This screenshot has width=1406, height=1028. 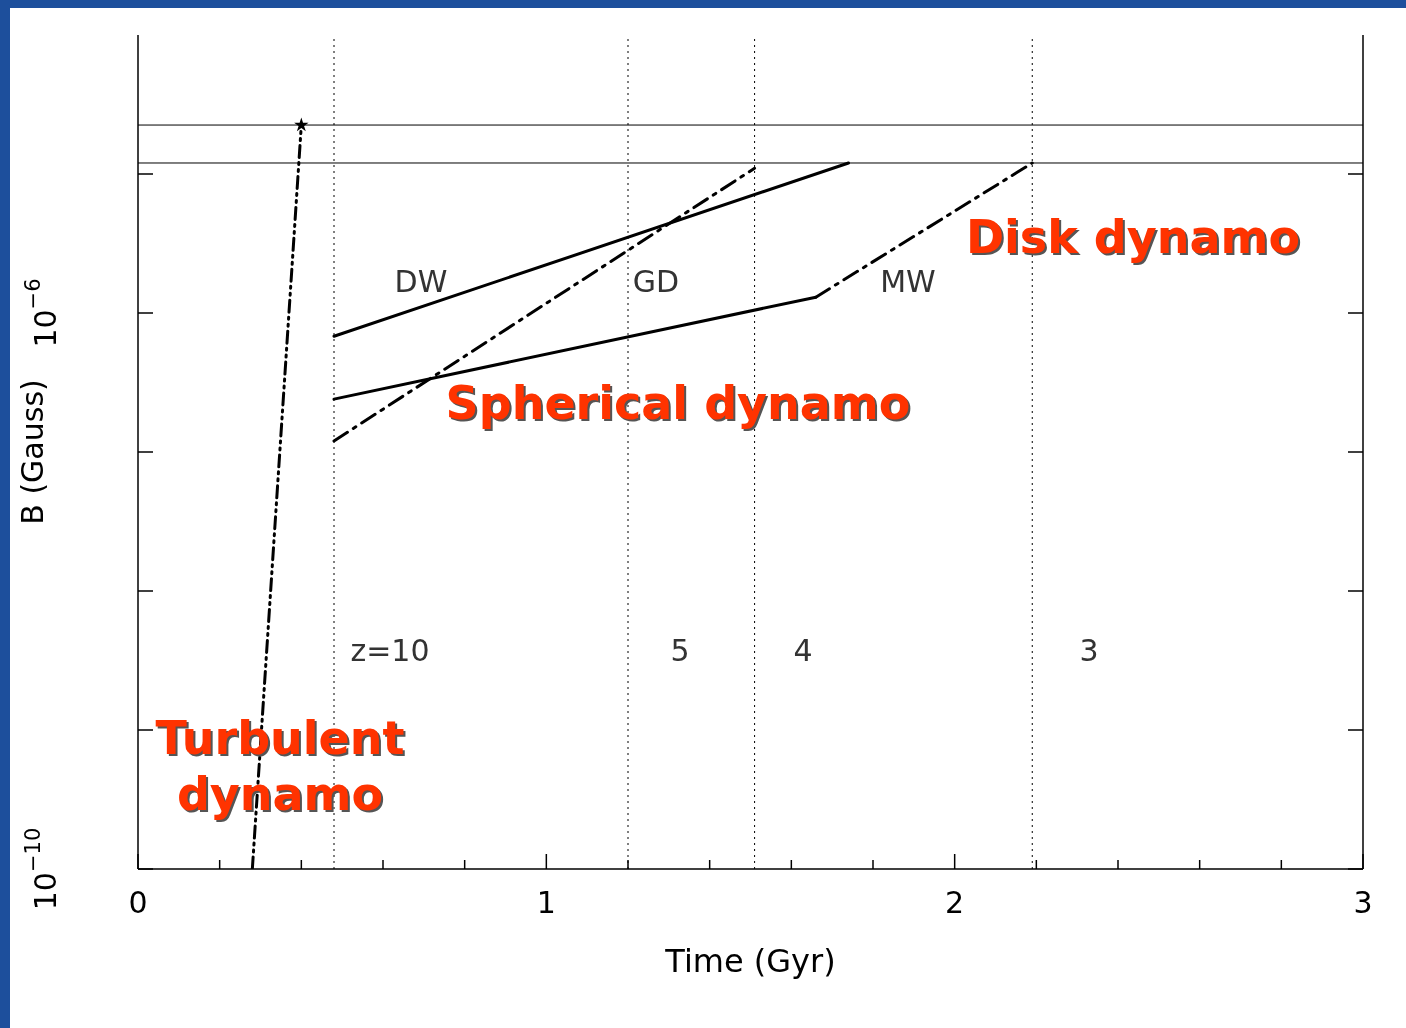 What do you see at coordinates (32, 452) in the screenshot?
I see `y-axis-title: B (Gauss)` at bounding box center [32, 452].